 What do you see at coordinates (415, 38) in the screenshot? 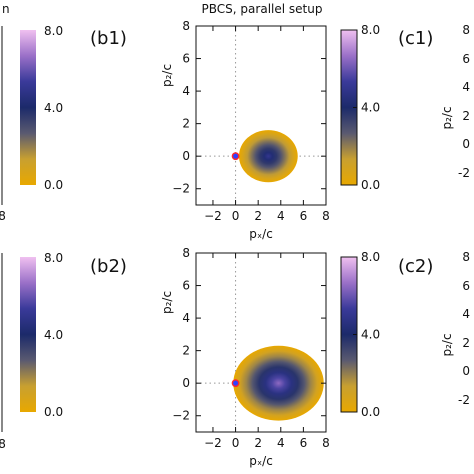
I see `panel-label-c1: (c1)` at bounding box center [415, 38].